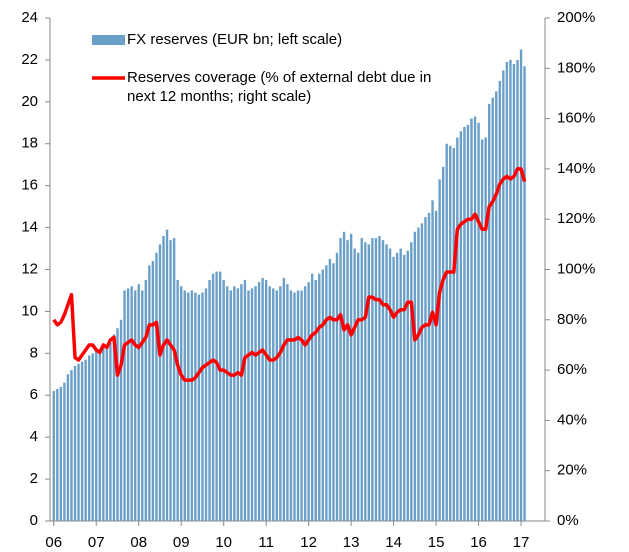 The height and width of the screenshot is (552, 629). I want to click on y2-tick-label: 0%, so click(568, 520).